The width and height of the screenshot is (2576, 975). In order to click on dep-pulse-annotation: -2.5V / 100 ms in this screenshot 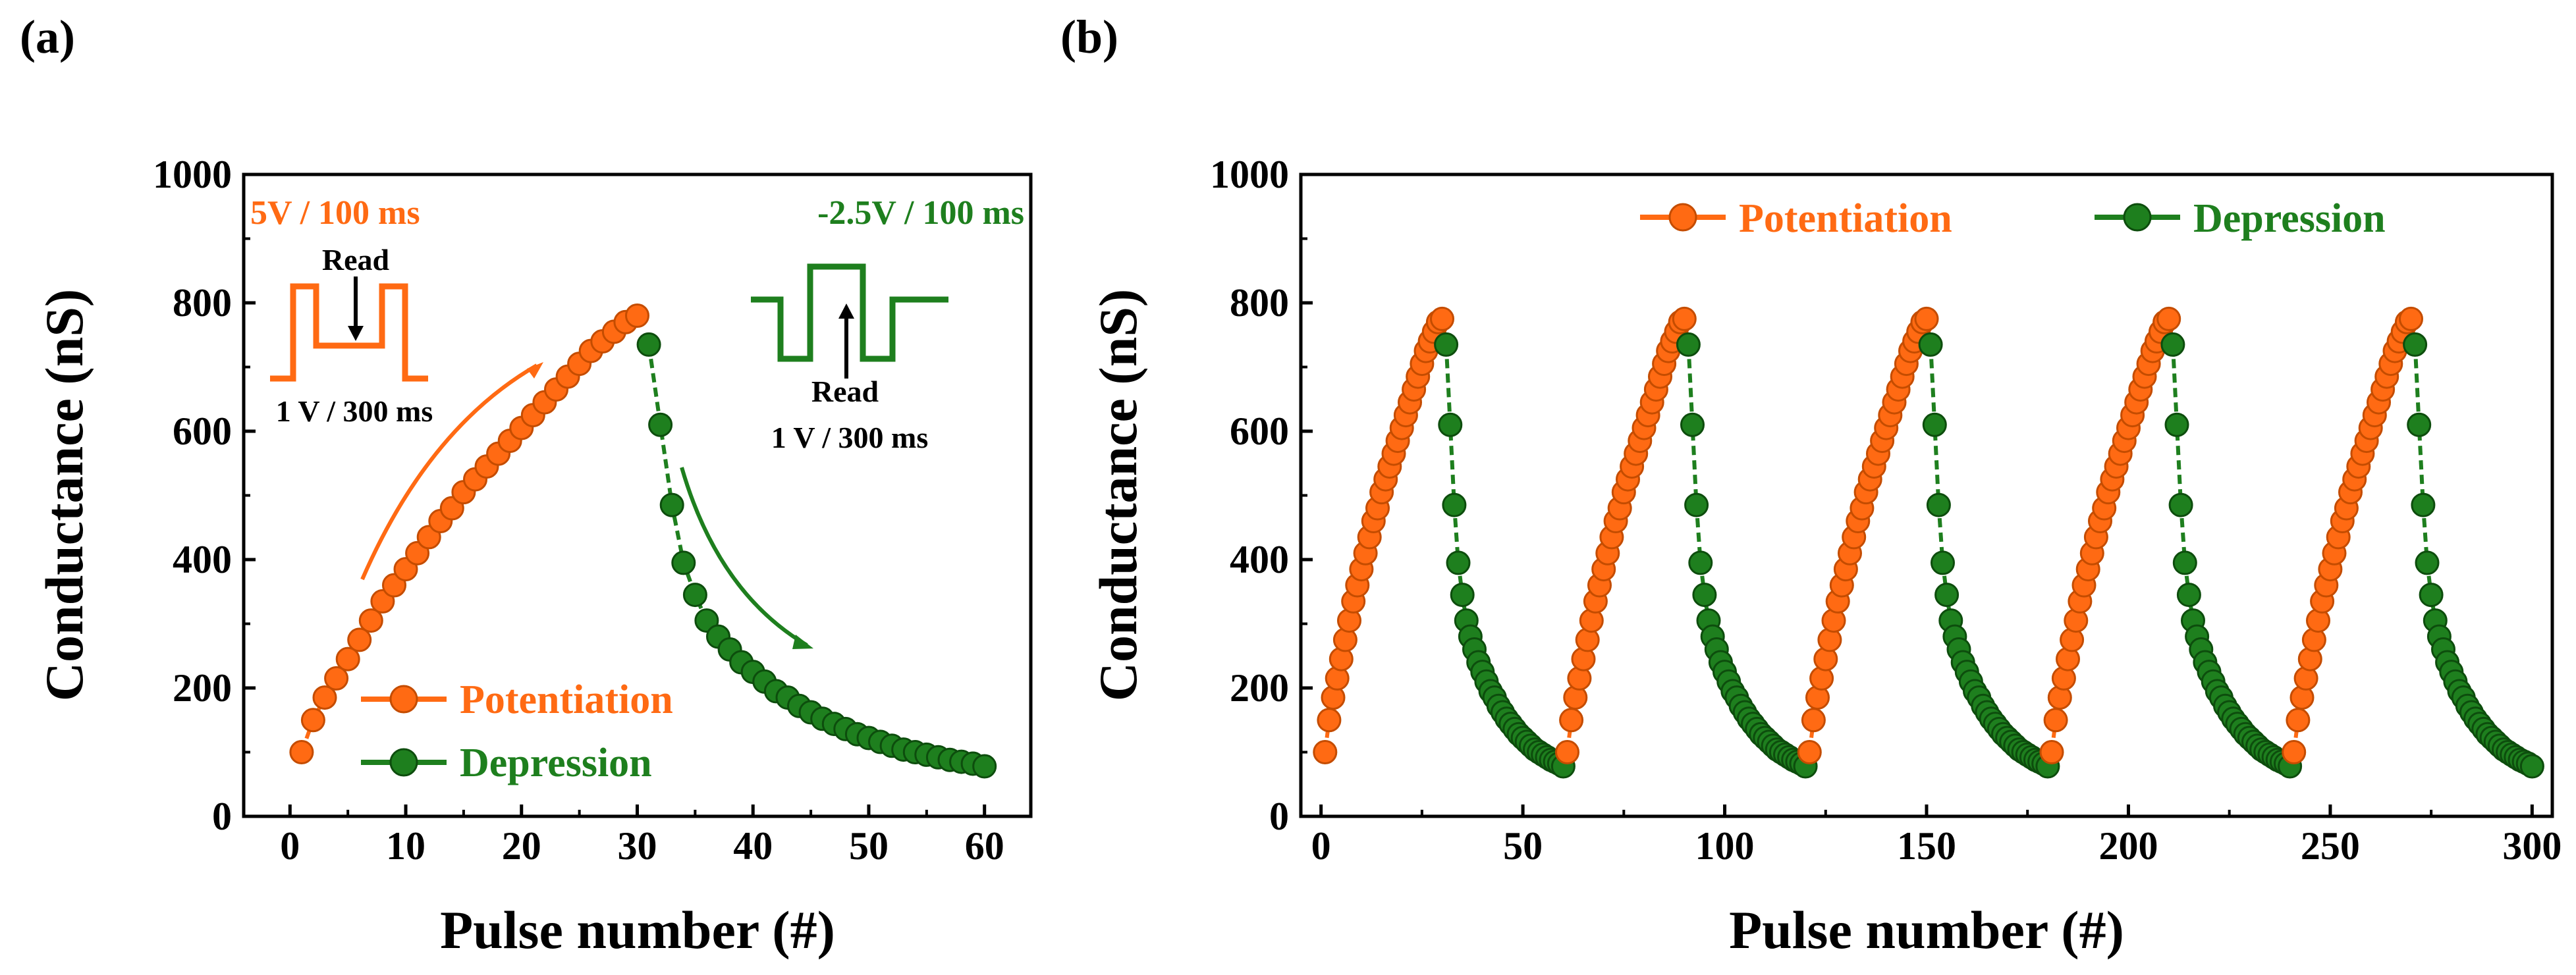, I will do `click(920, 213)`.